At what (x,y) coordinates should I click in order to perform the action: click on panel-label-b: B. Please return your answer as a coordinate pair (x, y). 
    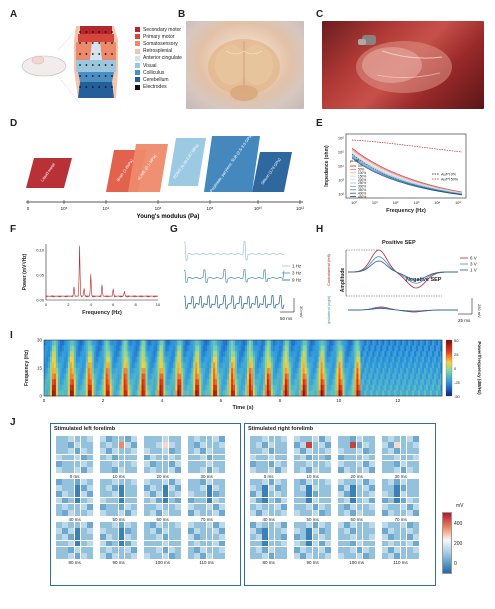
    Looking at the image, I should click on (182, 14).